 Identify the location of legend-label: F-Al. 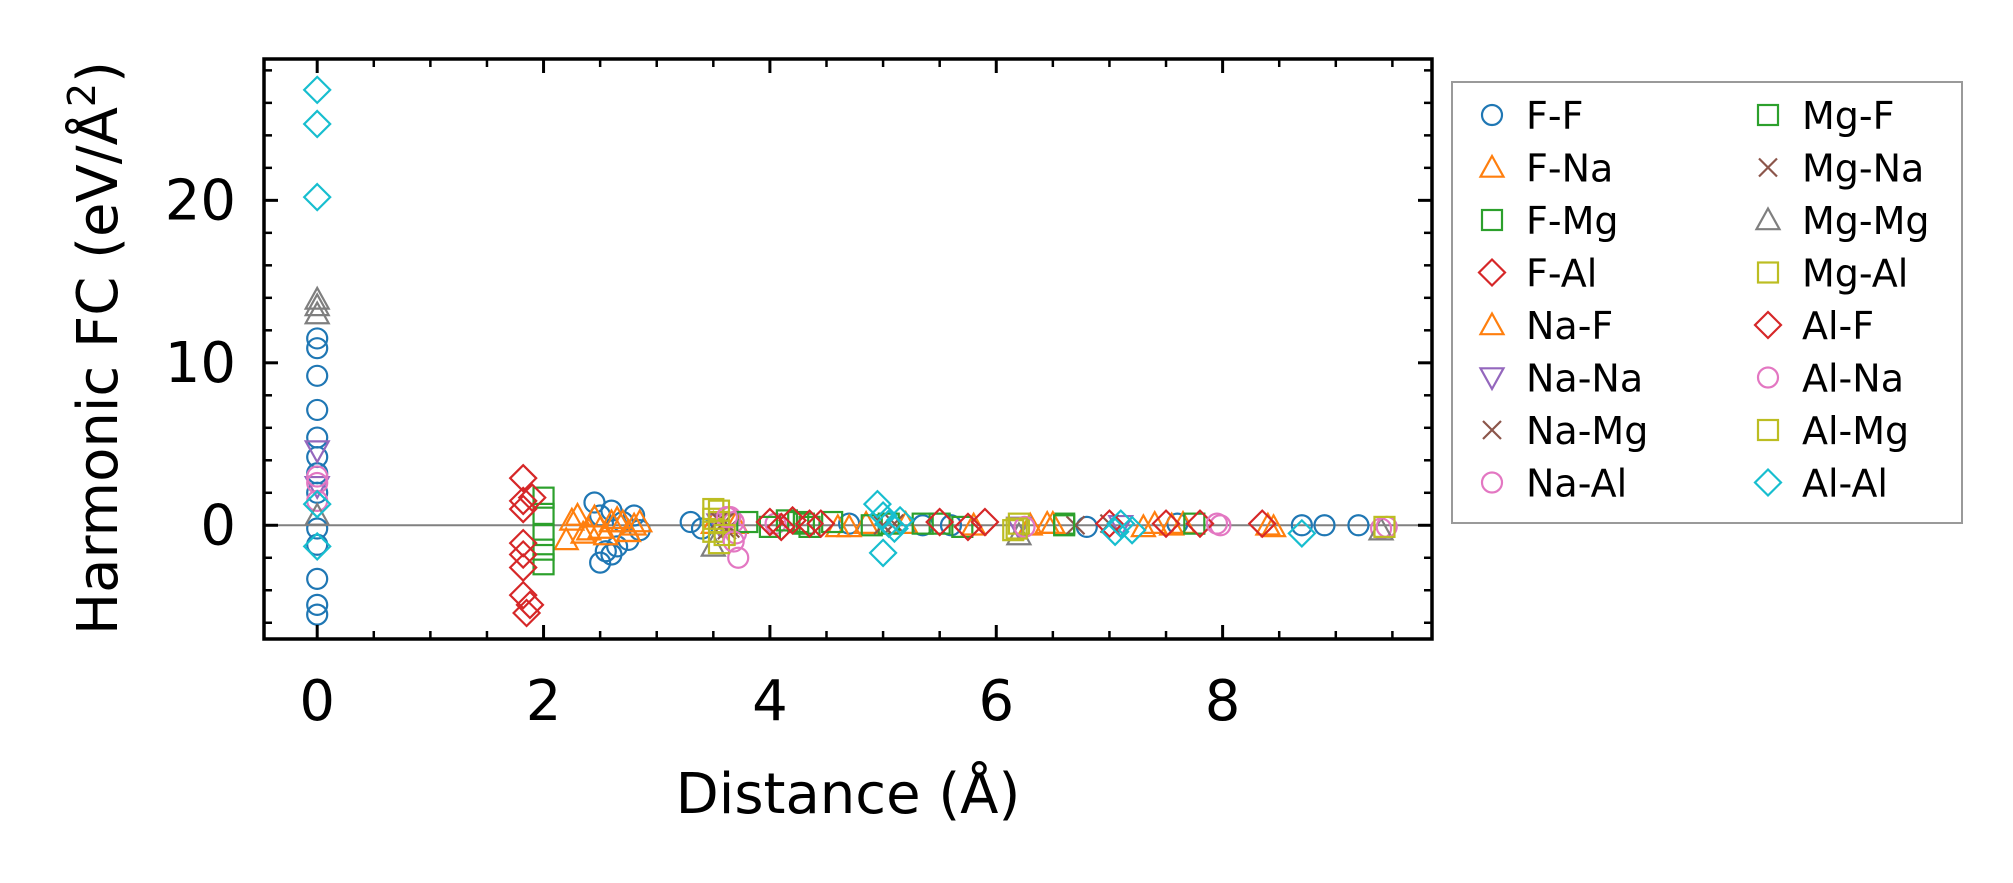
(1561, 274).